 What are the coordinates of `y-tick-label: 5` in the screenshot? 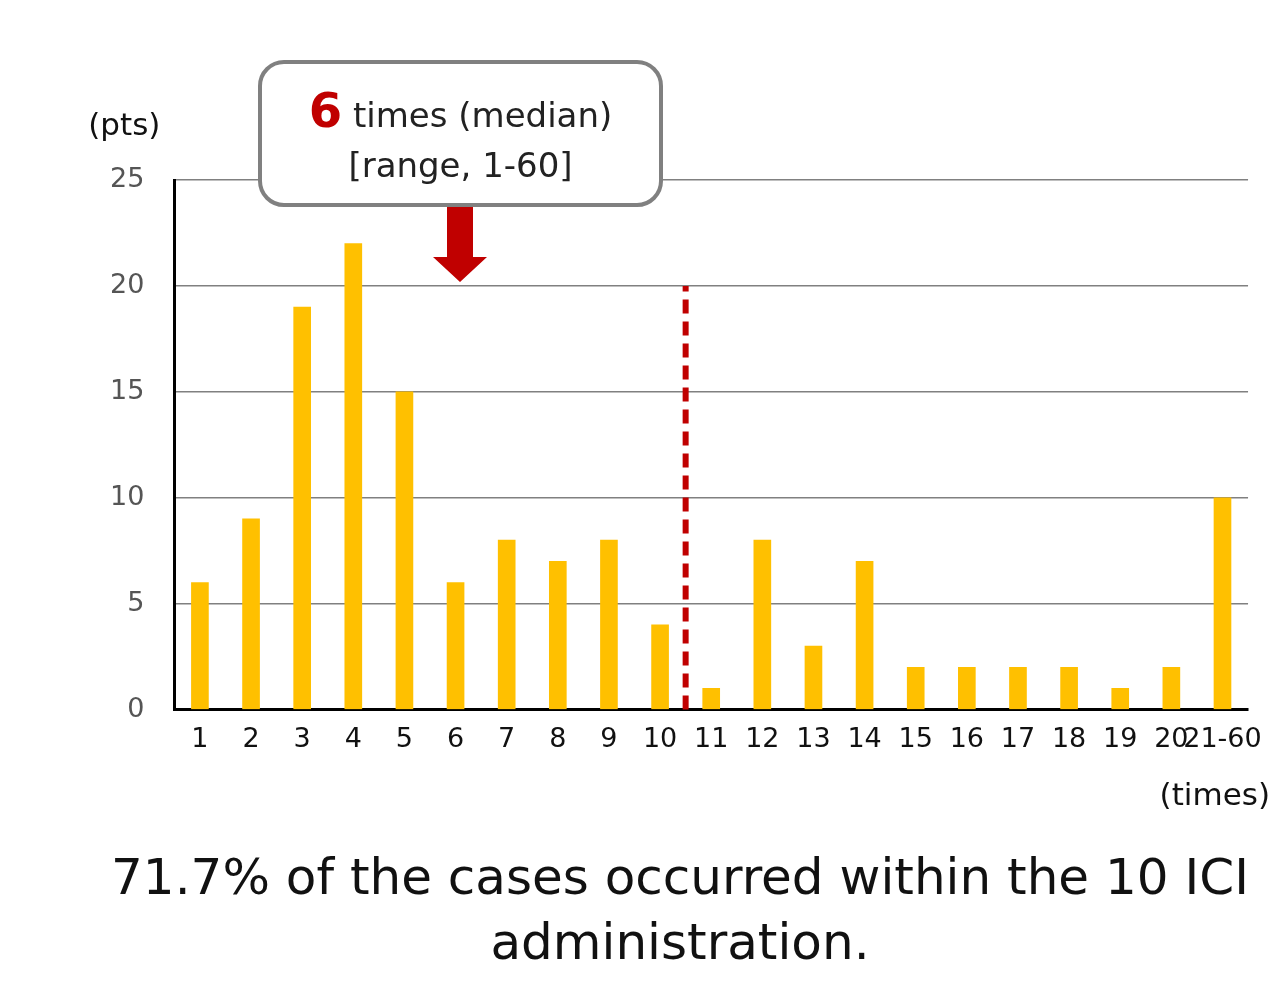 It's located at (136, 601).